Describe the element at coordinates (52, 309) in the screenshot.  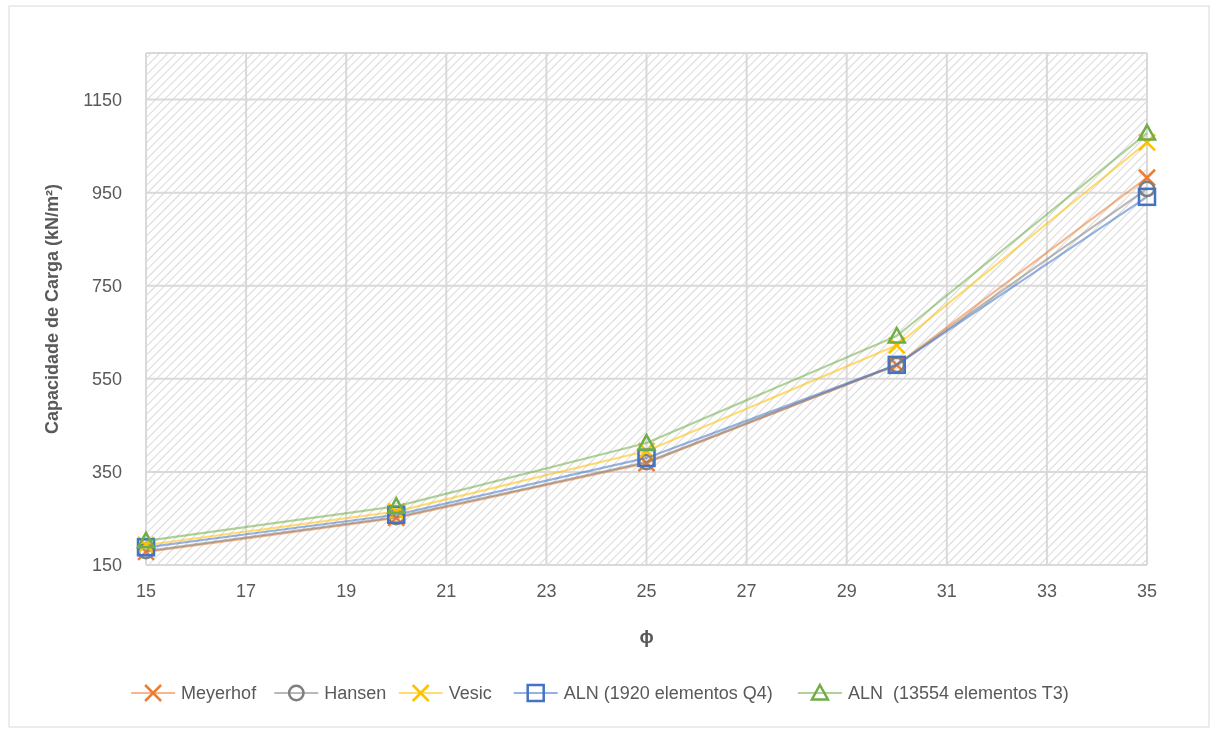
I see `y-axis-title: Capacidade de Carga (kN/m²)` at that location.